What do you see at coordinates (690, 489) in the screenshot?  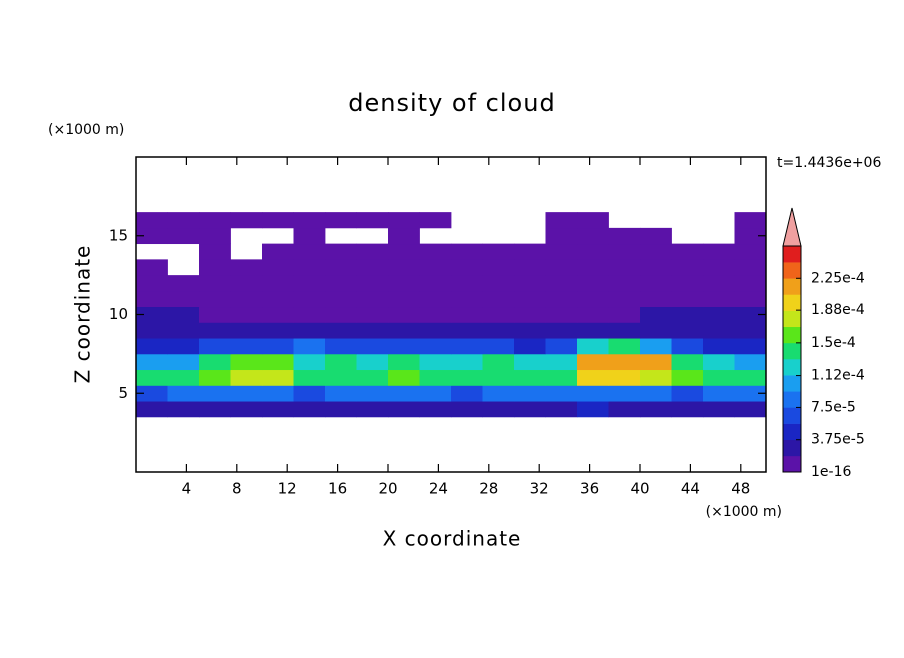 I see `x-tick-label: 44` at bounding box center [690, 489].